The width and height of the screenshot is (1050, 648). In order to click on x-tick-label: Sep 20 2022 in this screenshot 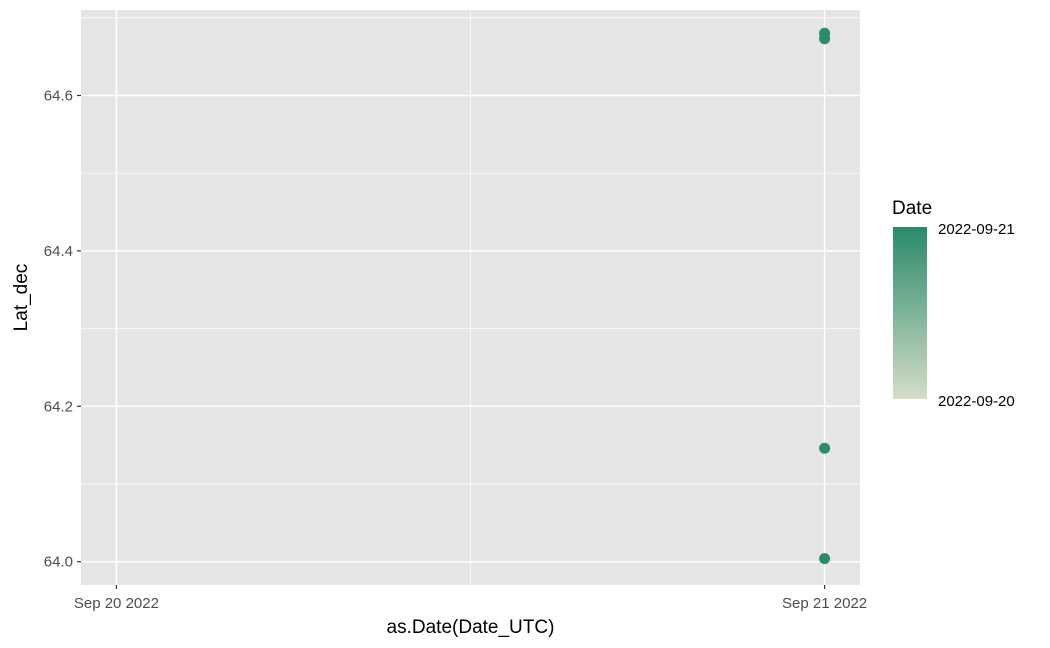, I will do `click(116, 603)`.